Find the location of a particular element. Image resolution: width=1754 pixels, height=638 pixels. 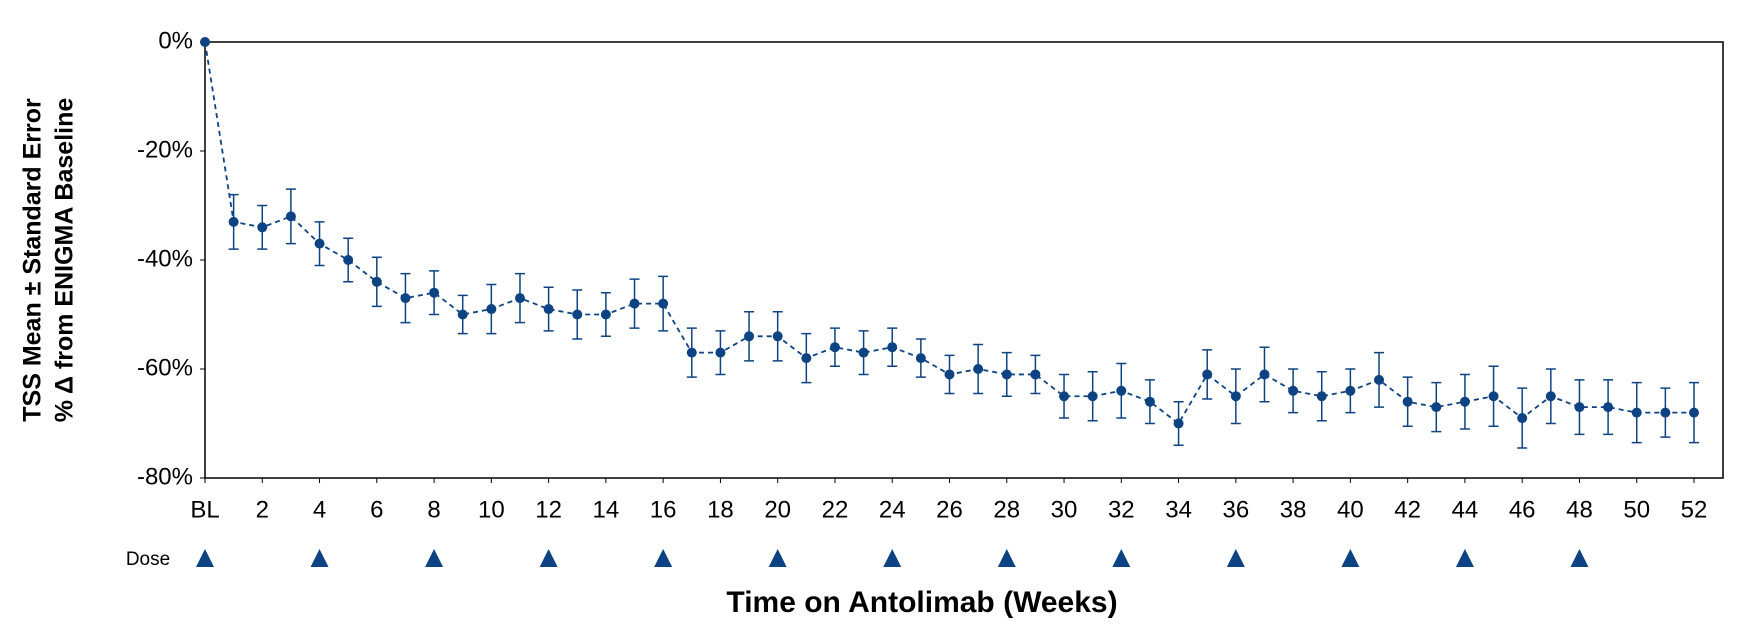

dose-label: Dose is located at coordinates (148, 559).